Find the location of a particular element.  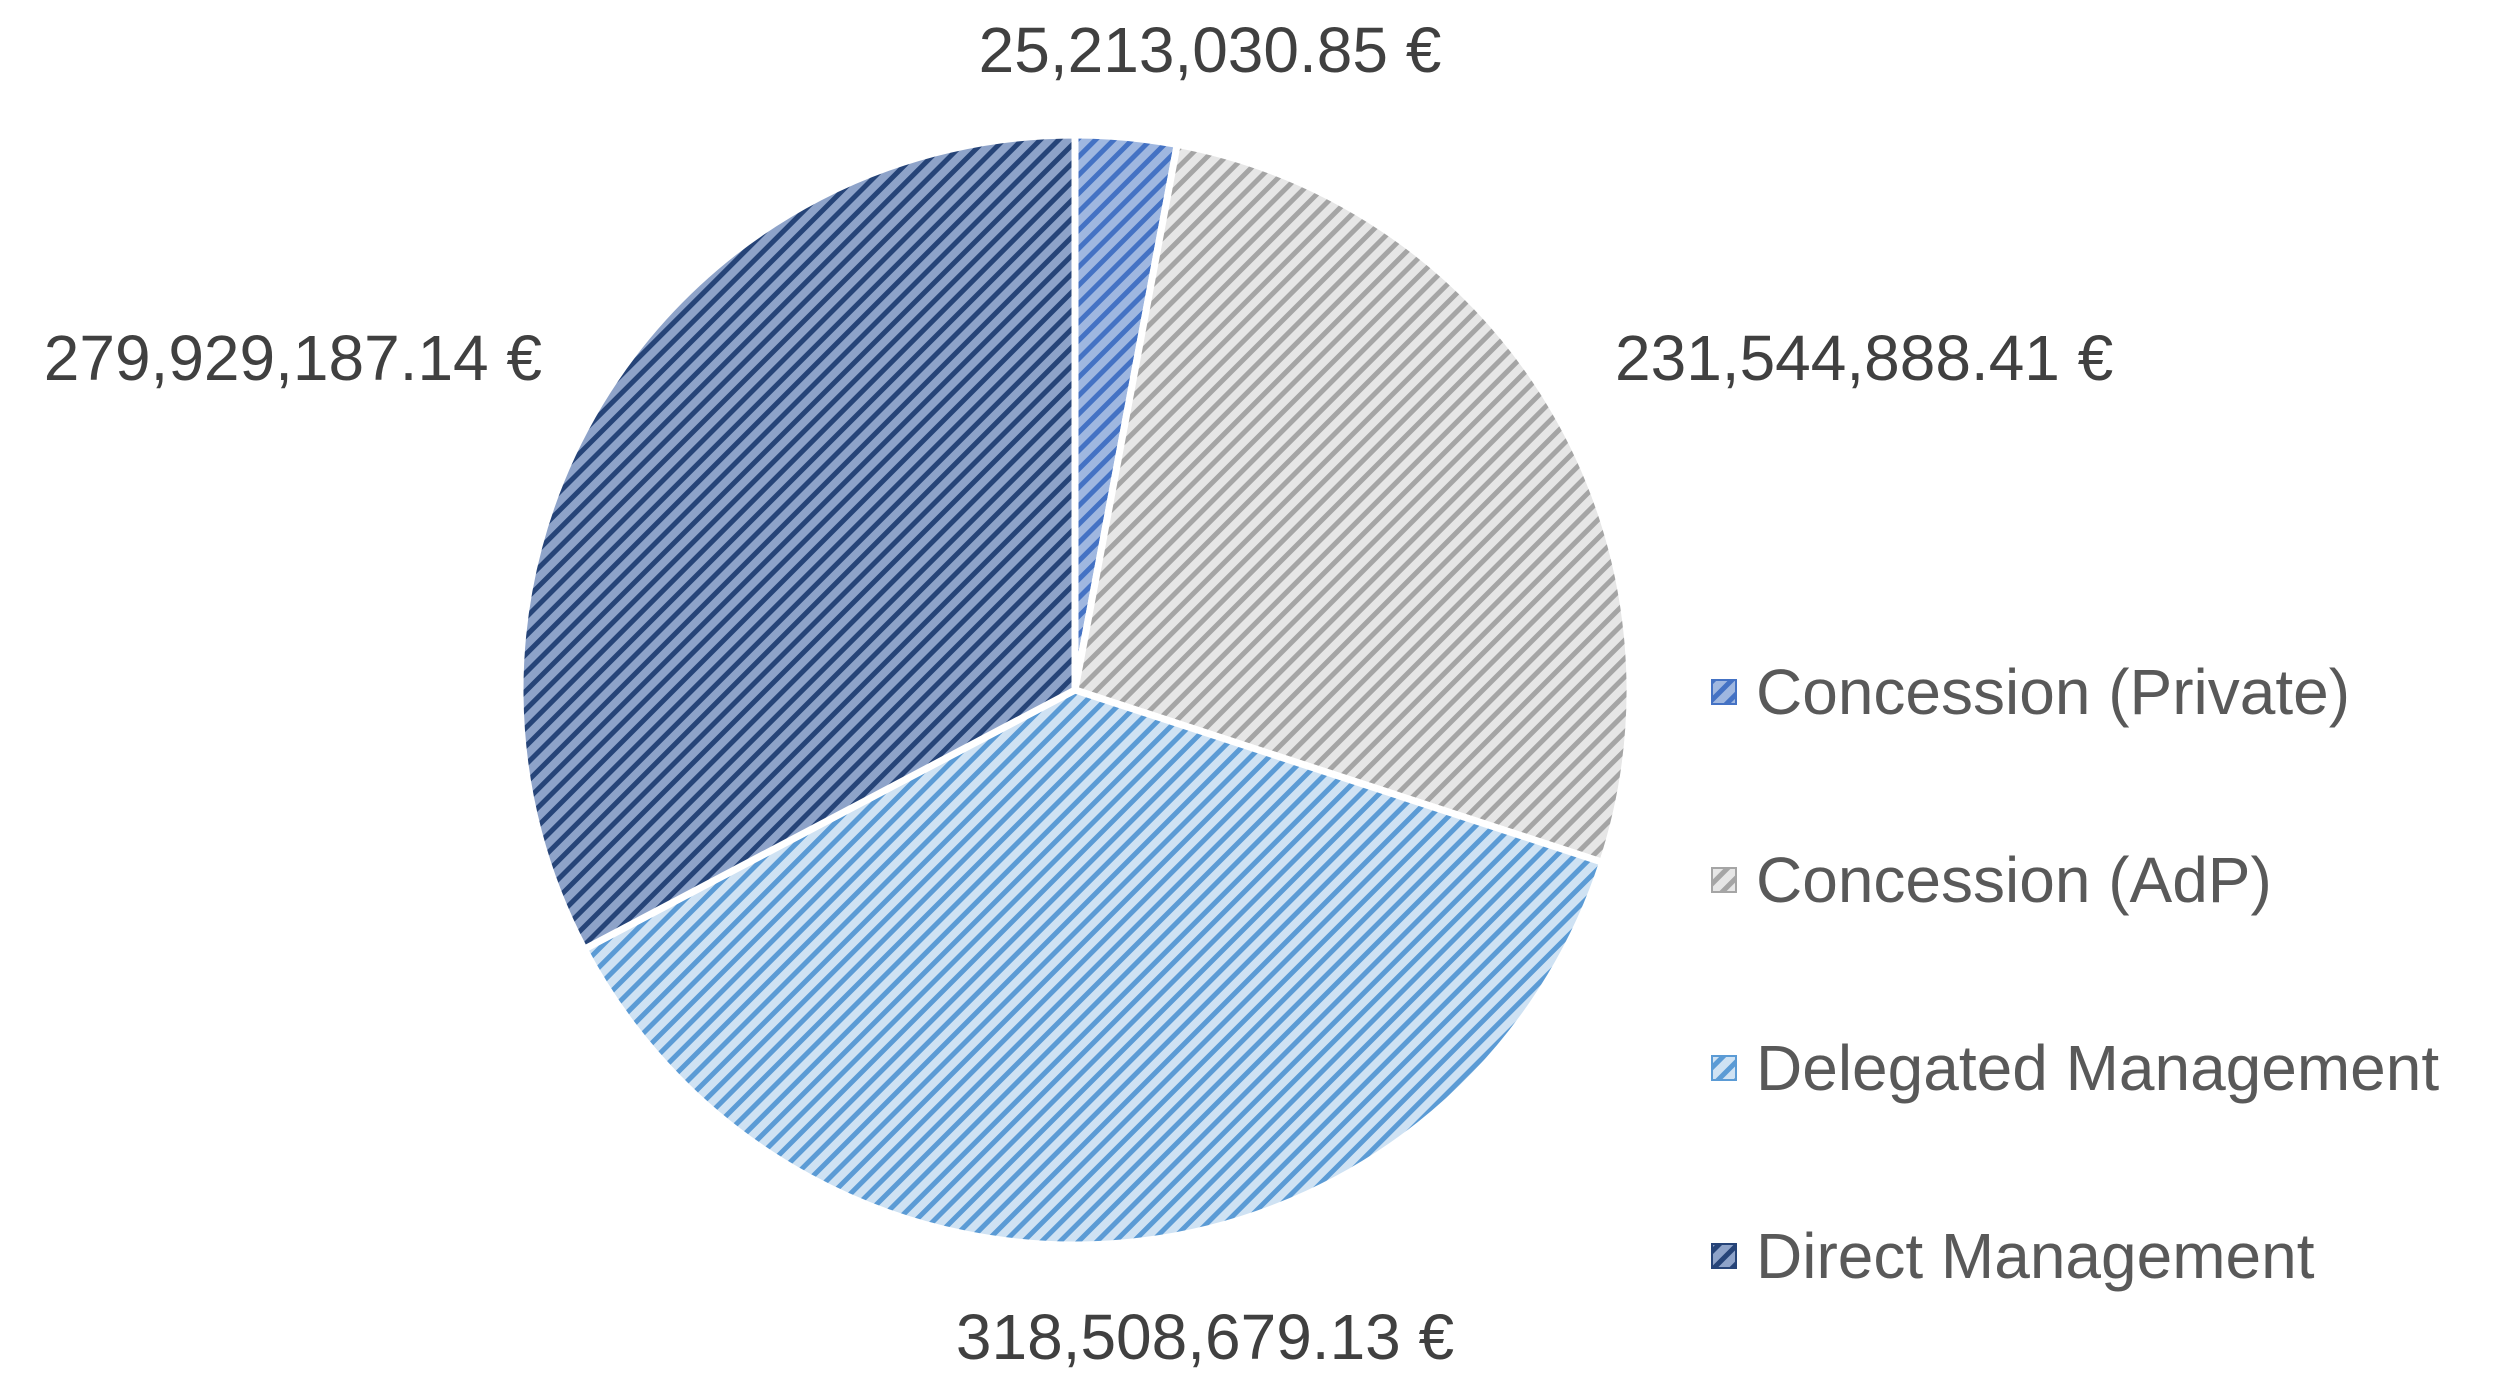

pie-slice-concession-adp is located at coordinates (1352, 503).